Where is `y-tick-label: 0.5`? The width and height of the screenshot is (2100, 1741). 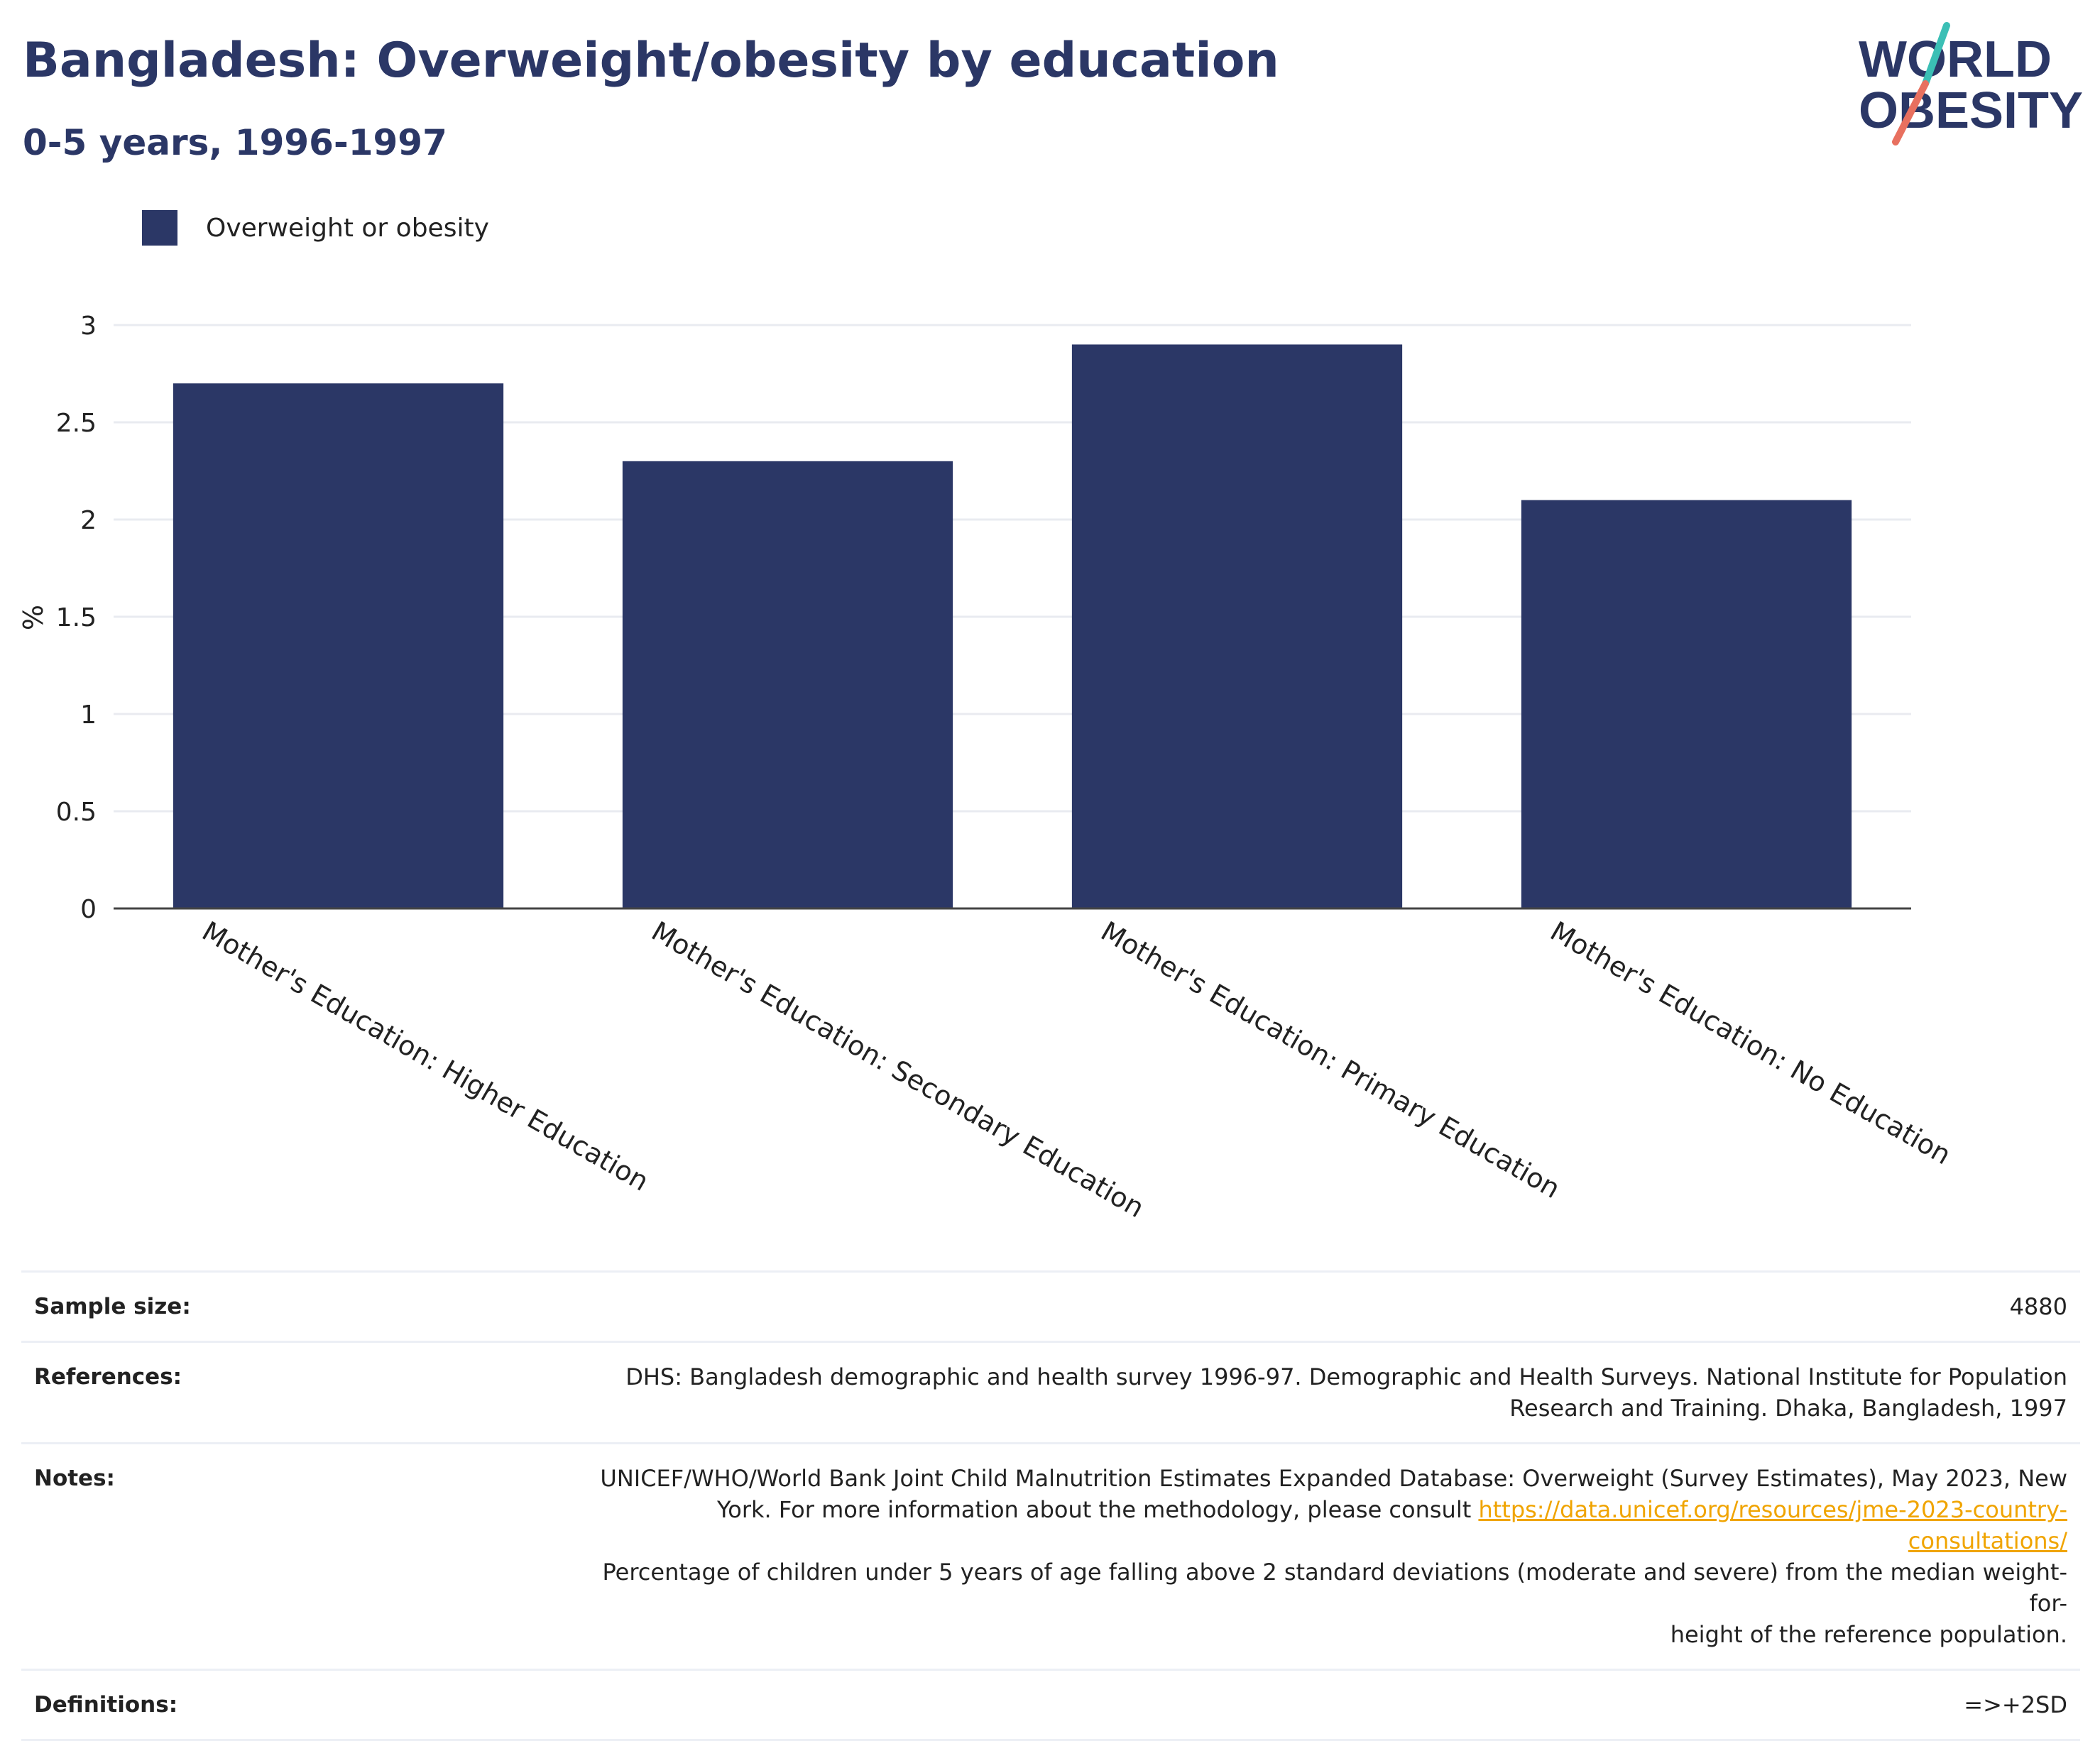 y-tick-label: 0.5 is located at coordinates (76, 813).